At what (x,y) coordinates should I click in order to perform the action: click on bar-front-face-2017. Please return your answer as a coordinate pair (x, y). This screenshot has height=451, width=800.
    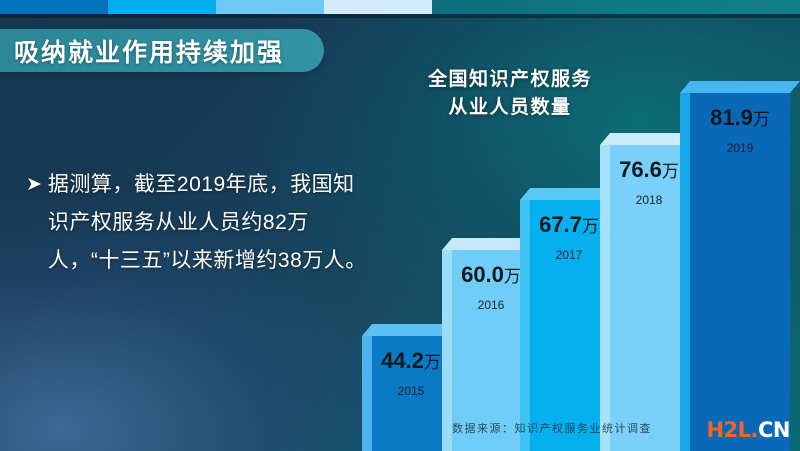
    Looking at the image, I should click on (569, 325).